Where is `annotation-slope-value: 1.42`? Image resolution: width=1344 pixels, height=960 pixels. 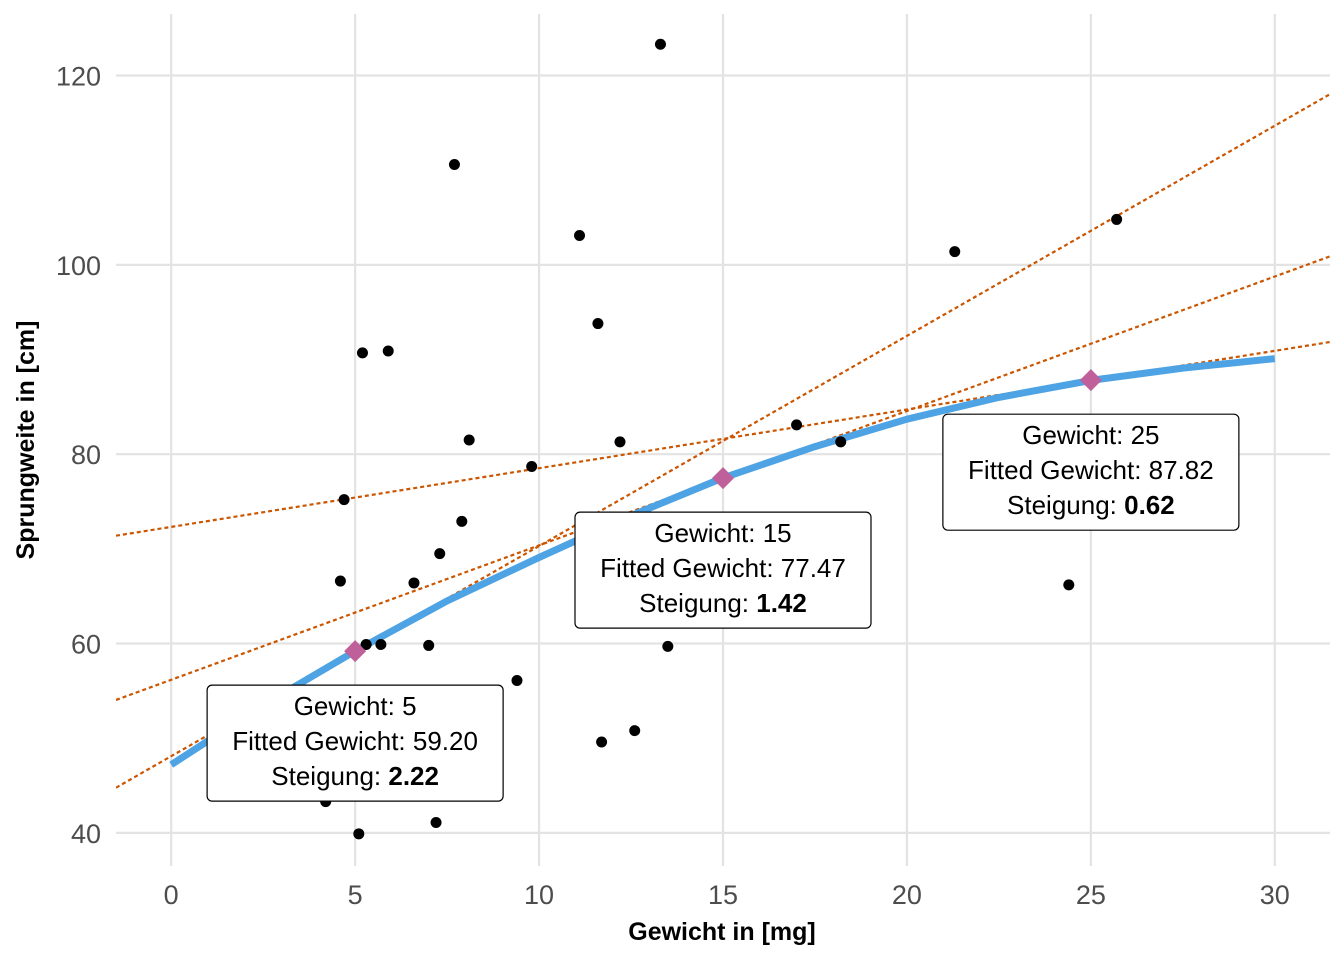 annotation-slope-value: 1.42 is located at coordinates (781, 603).